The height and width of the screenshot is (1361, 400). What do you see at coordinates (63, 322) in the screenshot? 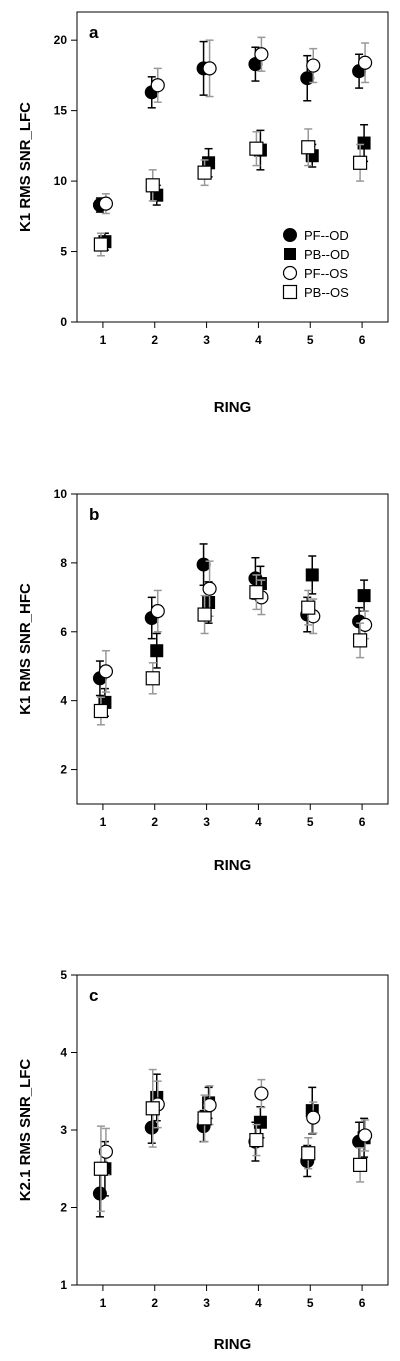
I see `y-tick-label: 0` at bounding box center [63, 322].